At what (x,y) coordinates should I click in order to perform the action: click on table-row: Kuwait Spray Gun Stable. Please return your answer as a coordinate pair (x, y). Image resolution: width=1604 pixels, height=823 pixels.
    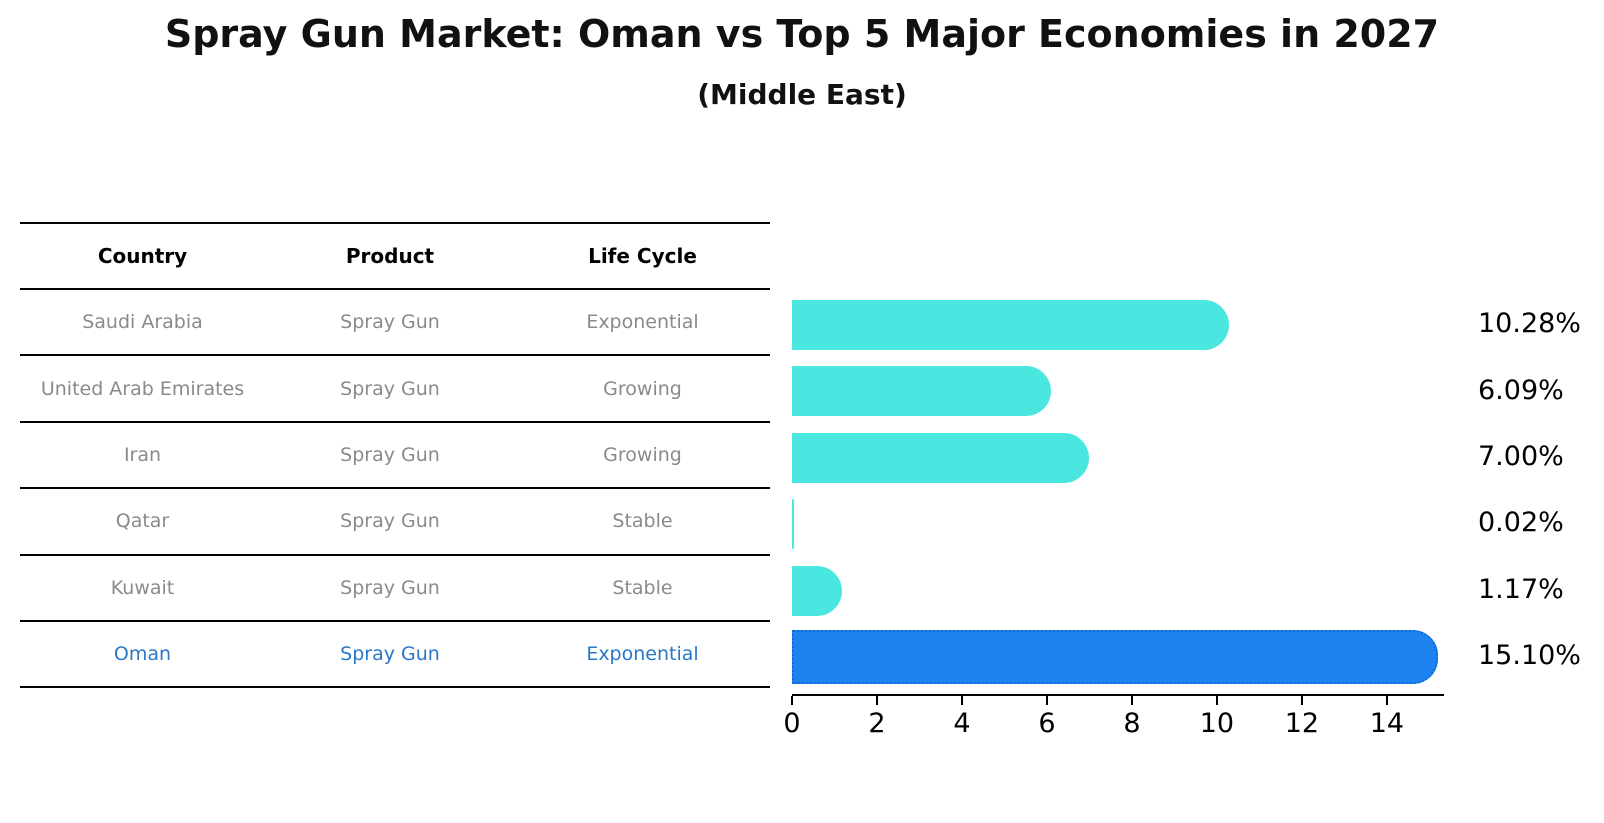
    Looking at the image, I should click on (395, 589).